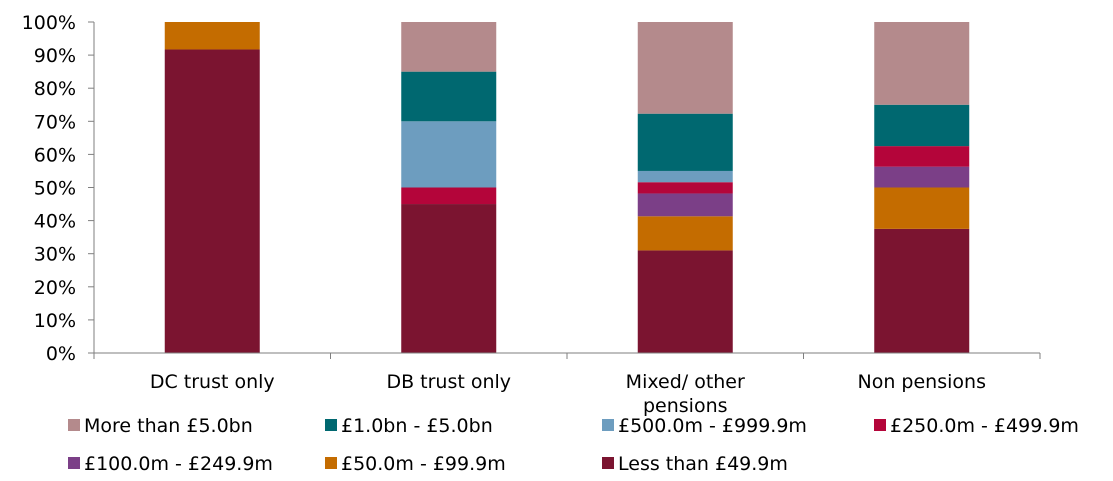 This screenshot has height=481, width=1113. What do you see at coordinates (685, 188) in the screenshot?
I see `bar-segment-mixed-other-pensions-250-0m-499-9m` at bounding box center [685, 188].